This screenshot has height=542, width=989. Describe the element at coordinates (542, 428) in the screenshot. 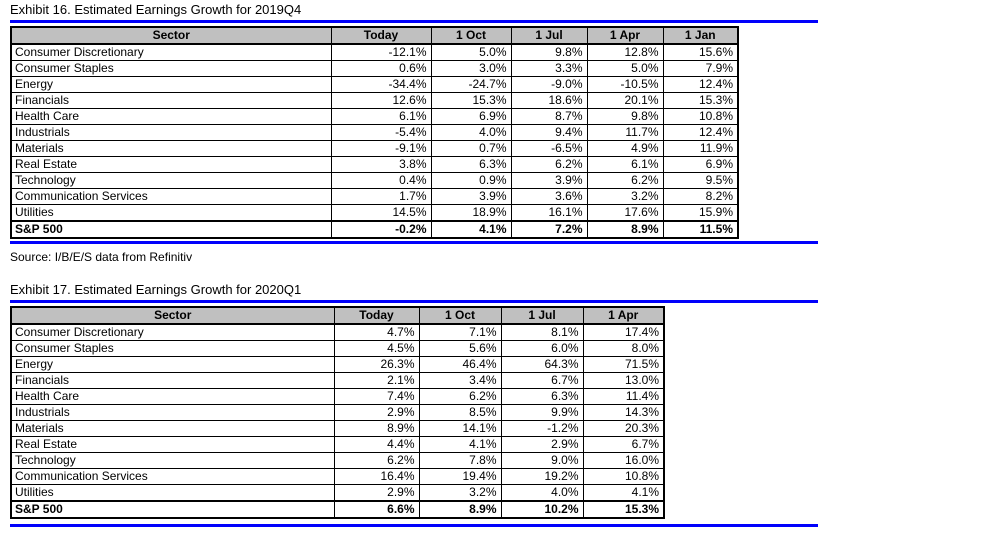

I see `value-cell: -1.2%` at that location.